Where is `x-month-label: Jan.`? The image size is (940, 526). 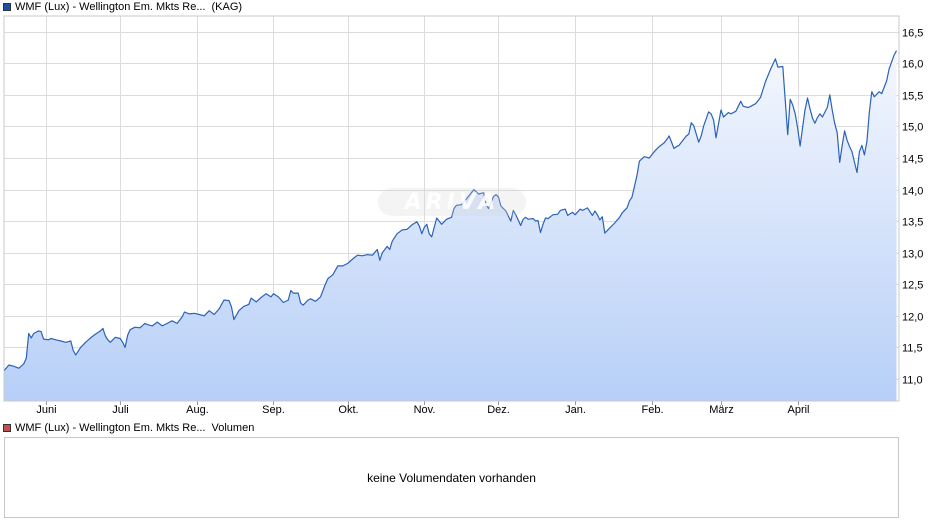 x-month-label: Jan. is located at coordinates (575, 410).